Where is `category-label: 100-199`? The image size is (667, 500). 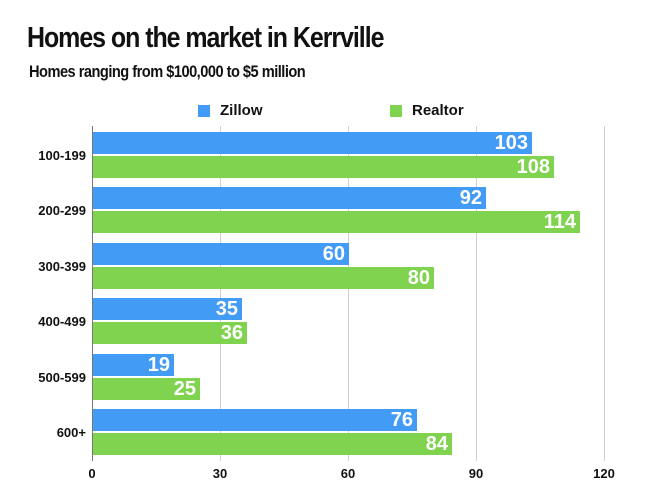
category-label: 100-199 is located at coordinates (62, 155).